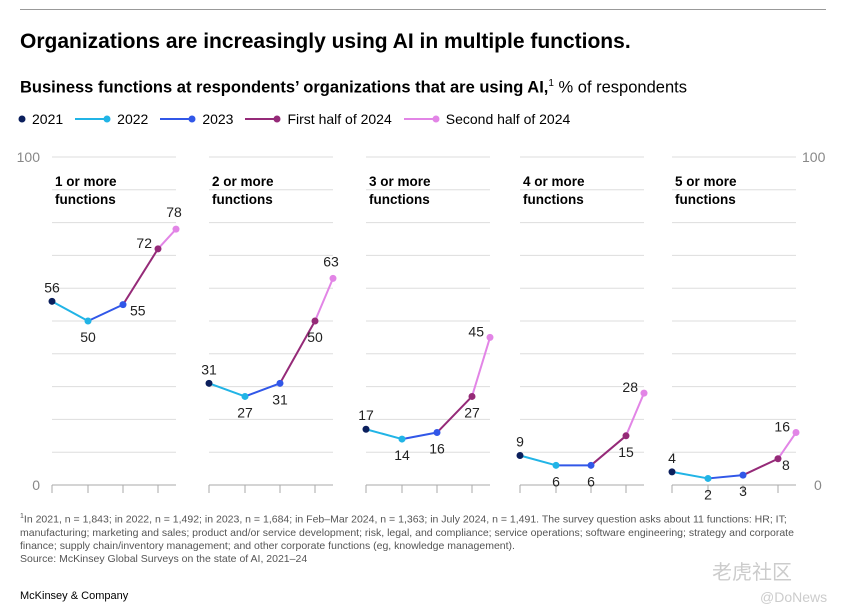 This screenshot has height=616, width=846. I want to click on y-tick-label-right: 100, so click(814, 157).